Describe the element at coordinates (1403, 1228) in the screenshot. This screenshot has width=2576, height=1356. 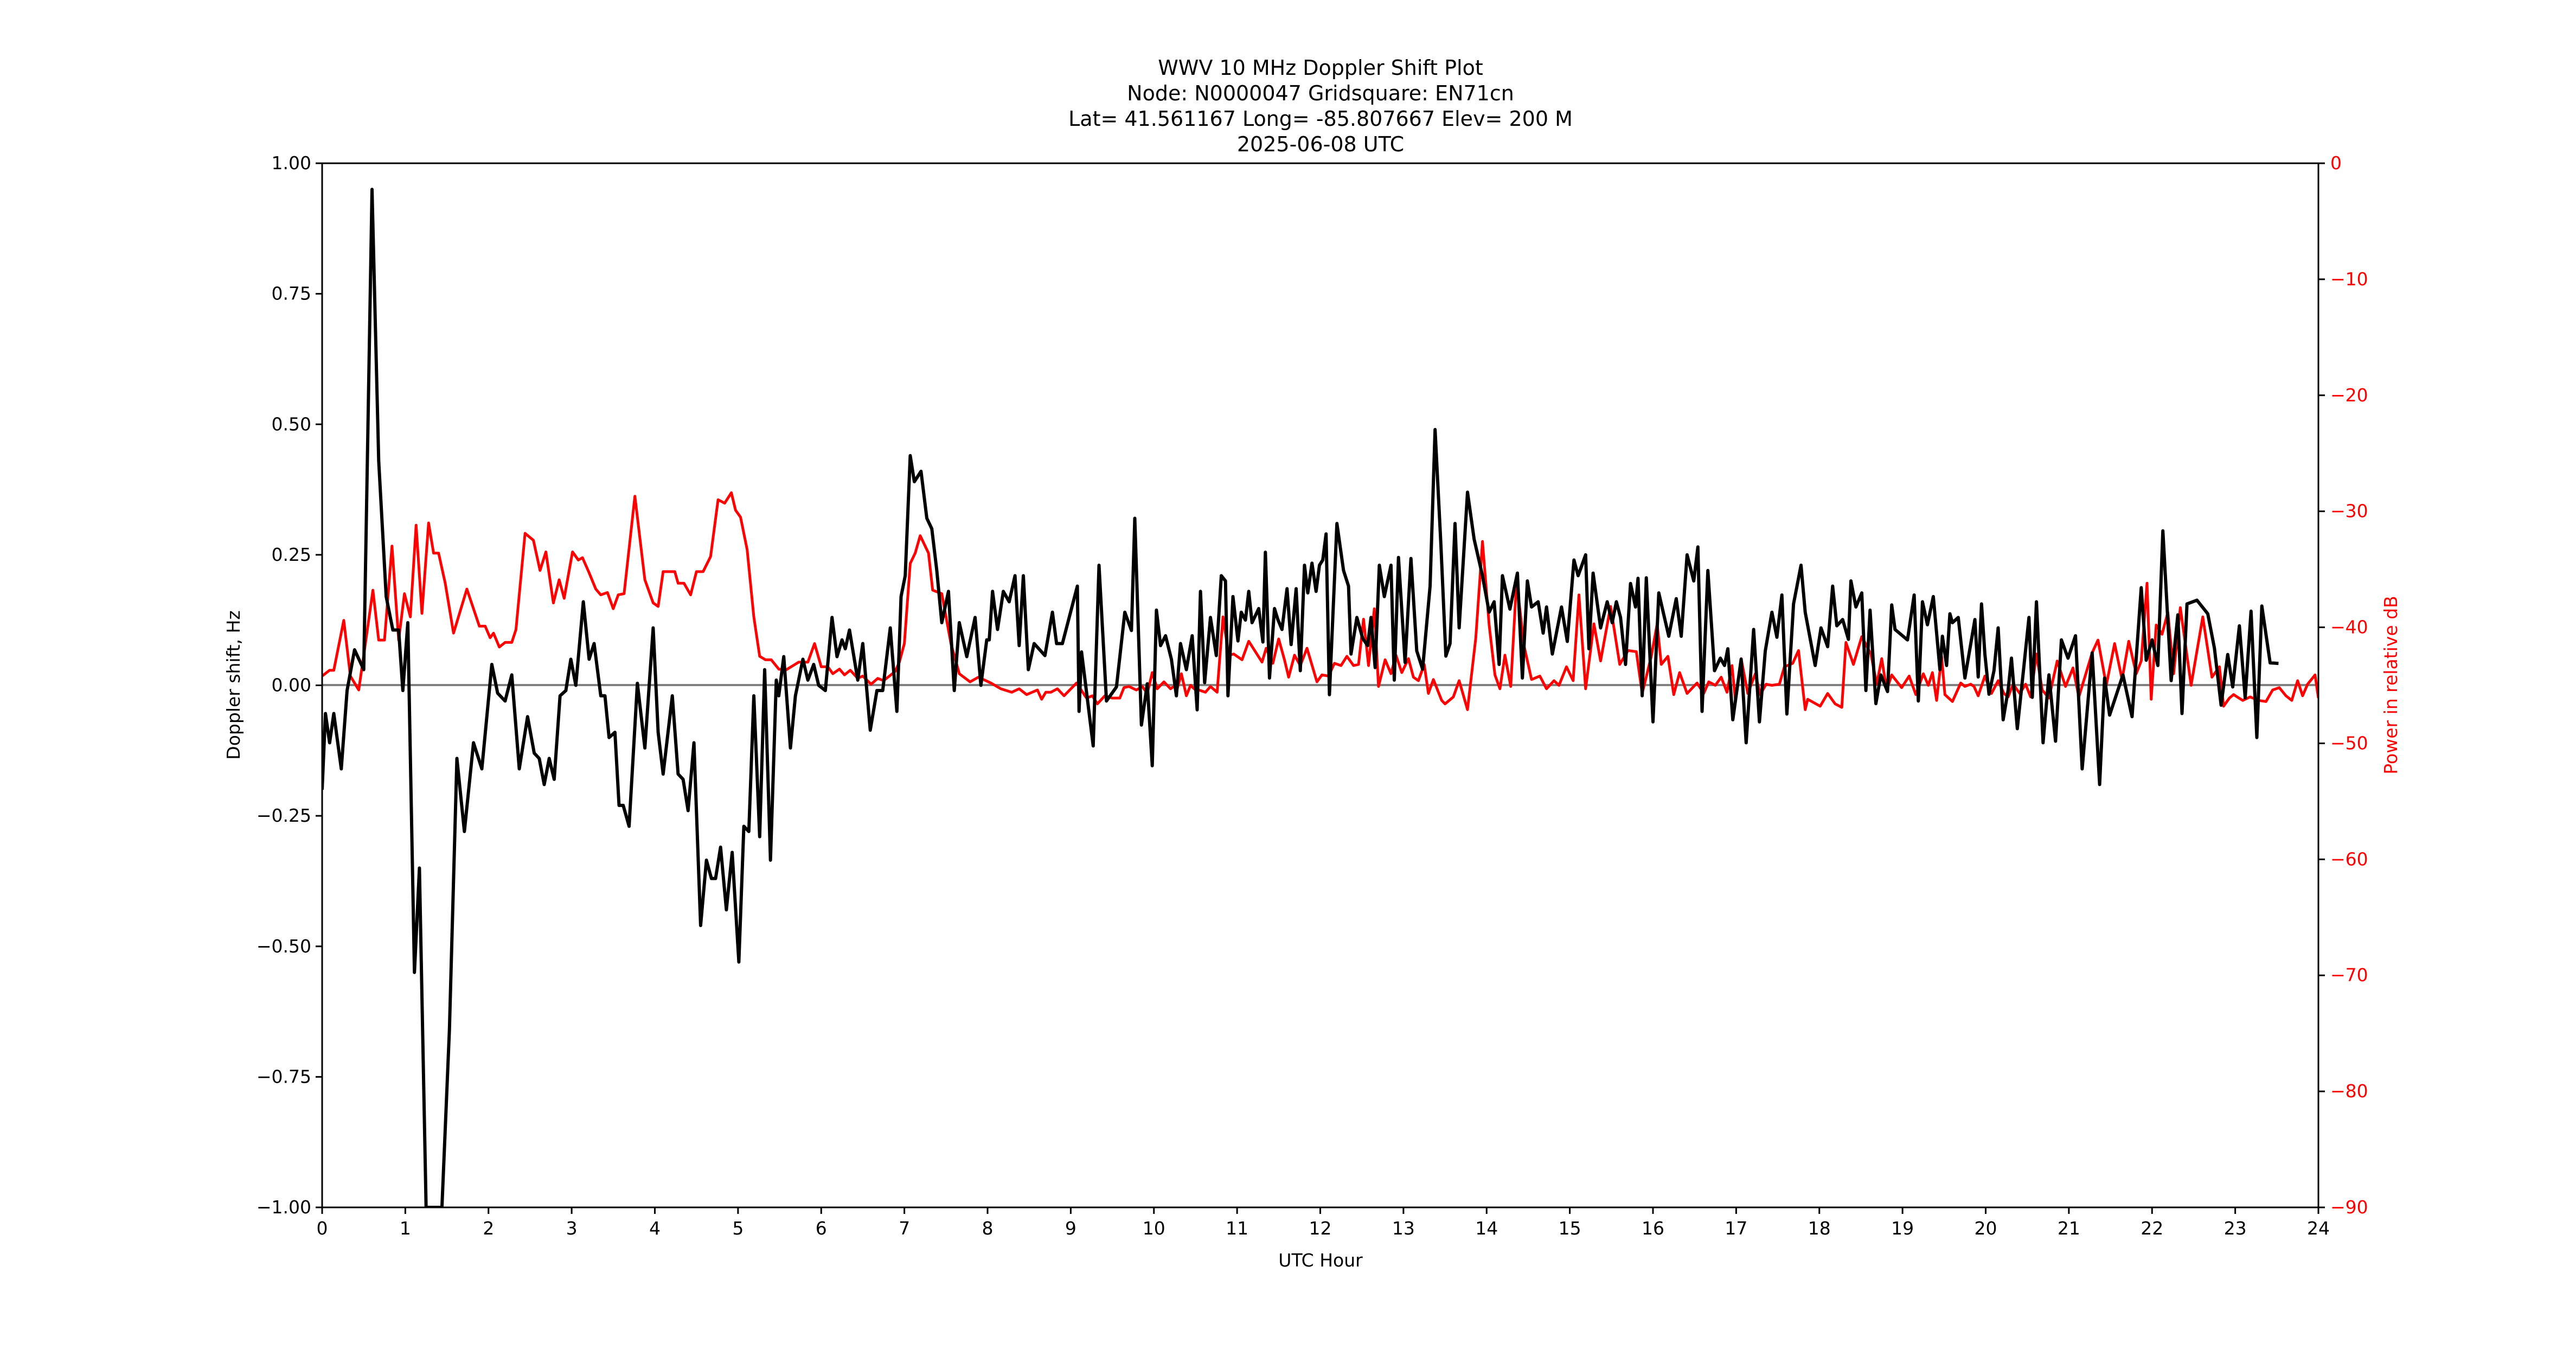
I see `x-tick-label: 13` at that location.